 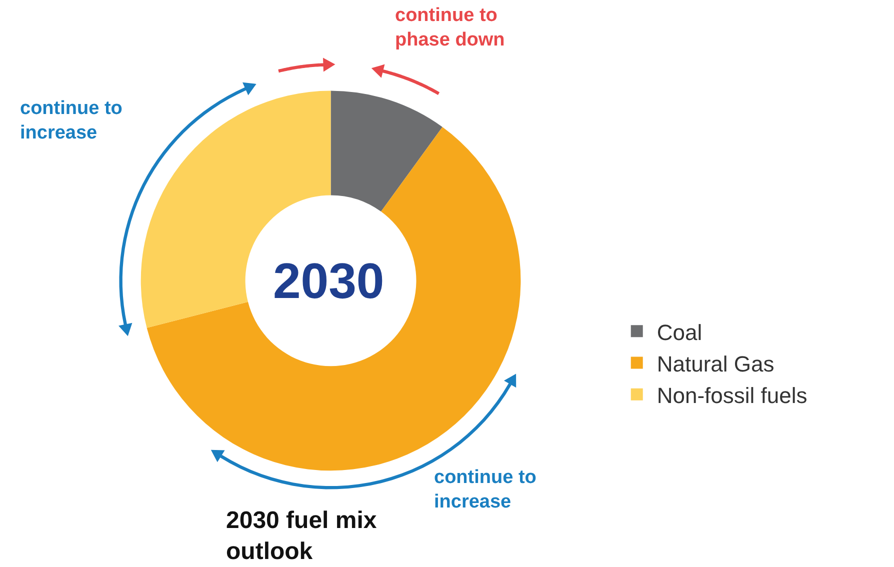 What do you see at coordinates (450, 28) in the screenshot?
I see `text: continue to phase down` at bounding box center [450, 28].